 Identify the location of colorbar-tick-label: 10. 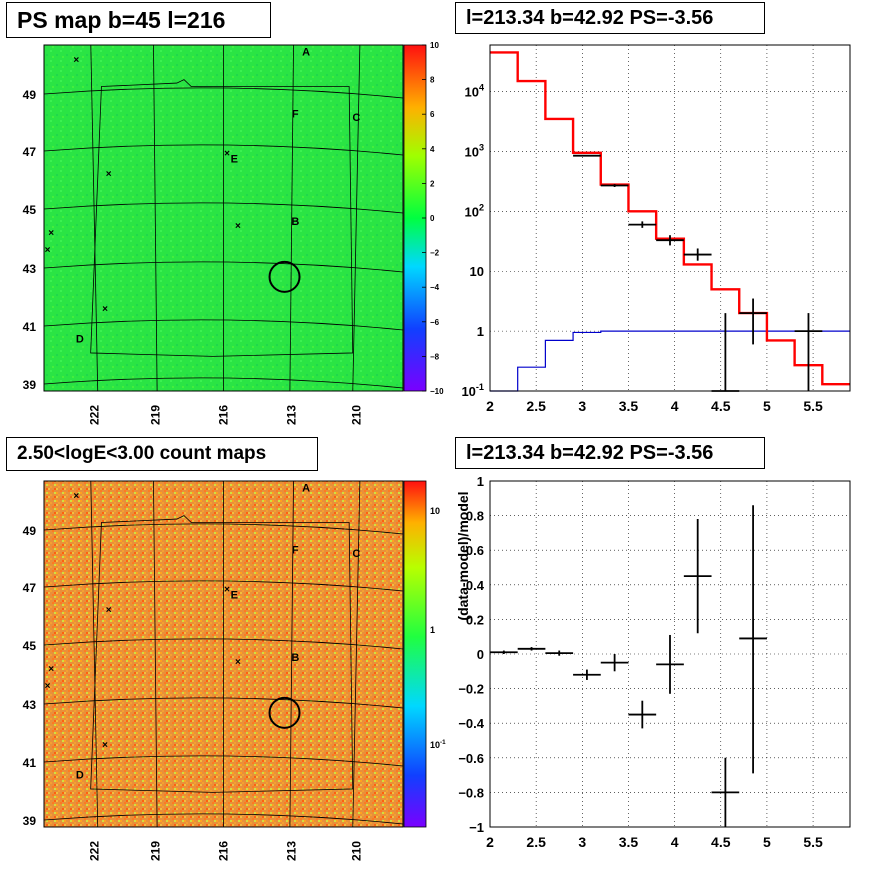
(435, 511).